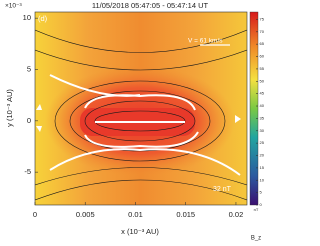 Image resolution: width=320 pixels, height=246 pixels. What do you see at coordinates (140, 231) in the screenshot?
I see `x-axis-label: x (10⁻³ AU)` at bounding box center [140, 231].